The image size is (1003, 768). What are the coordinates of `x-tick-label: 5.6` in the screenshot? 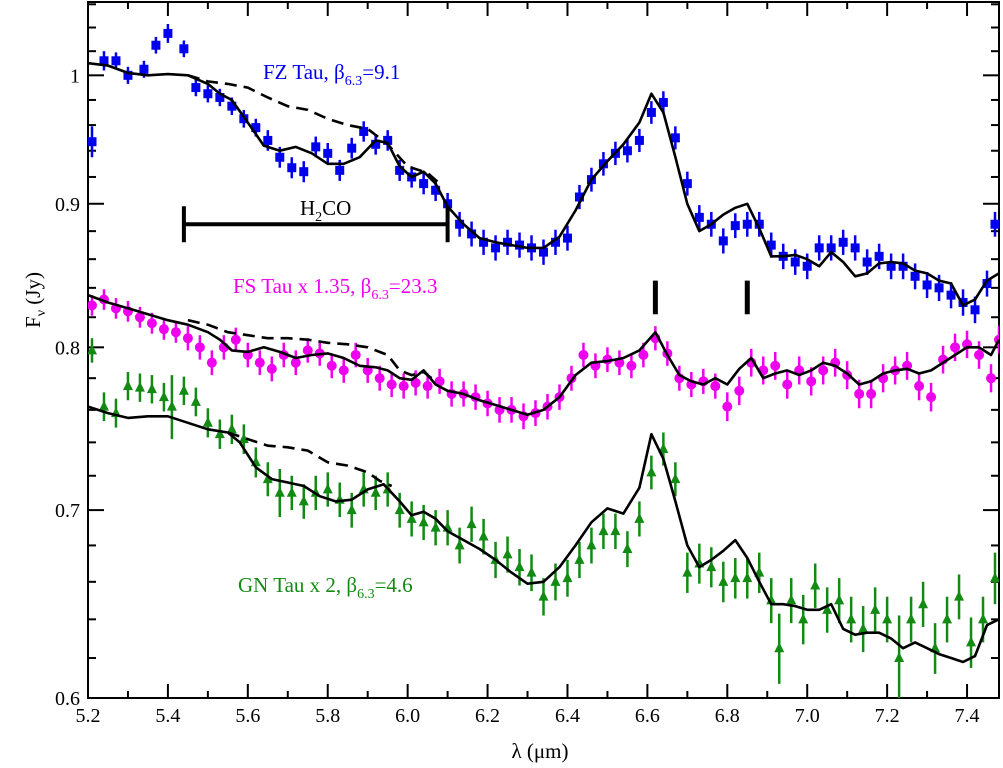 It's located at (247, 716).